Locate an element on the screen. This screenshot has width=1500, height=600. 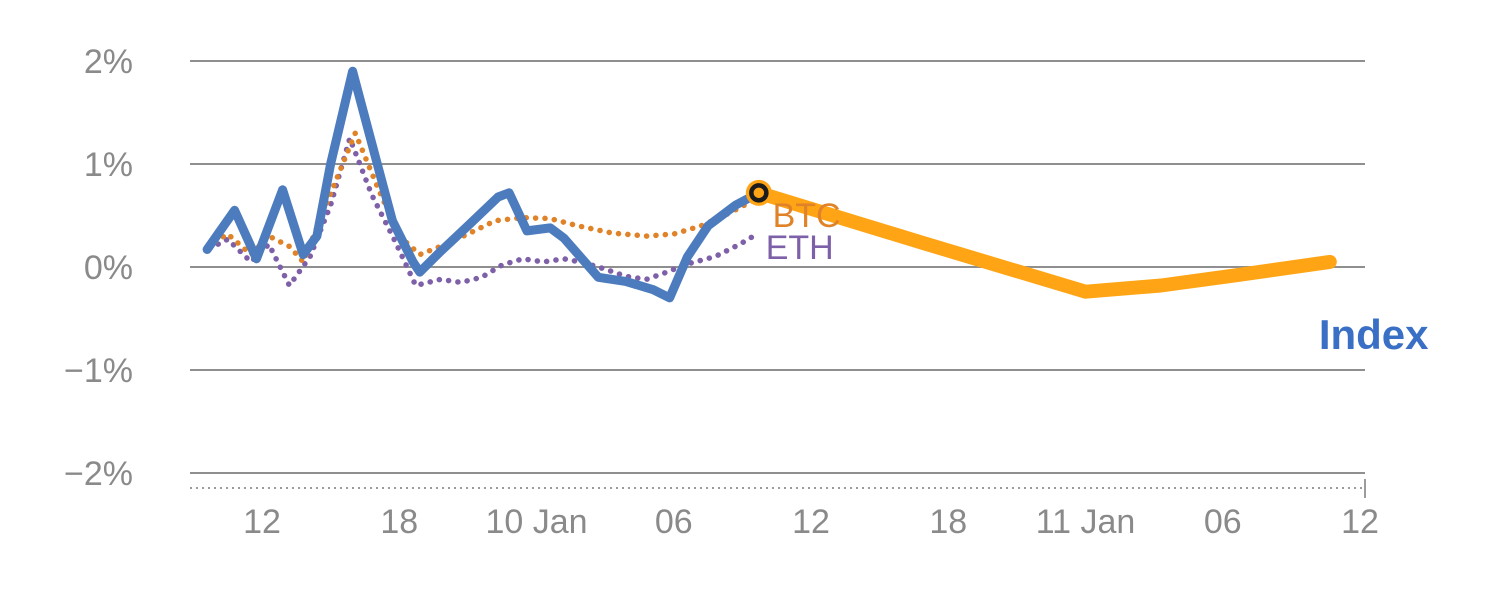
current-point-marker-ring is located at coordinates (759, 193).